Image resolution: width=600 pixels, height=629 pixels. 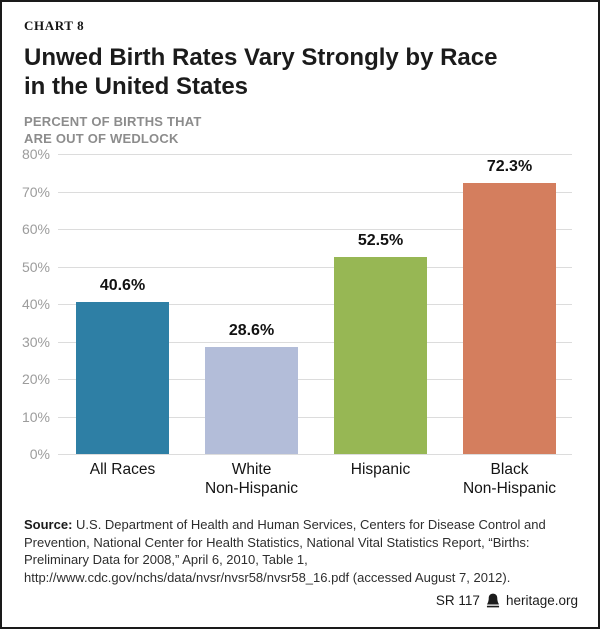 What do you see at coordinates (122, 285) in the screenshot?
I see `bar-value-label: 40.6%` at bounding box center [122, 285].